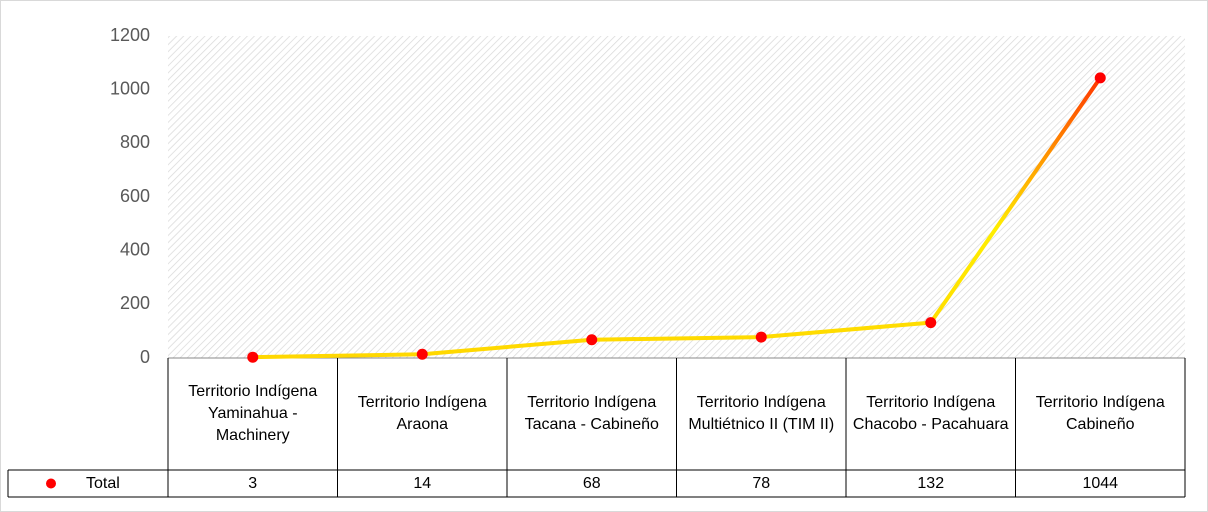 This screenshot has height=512, width=1208. Describe the element at coordinates (591, 483) in the screenshot. I see `table-value: 68` at that location.